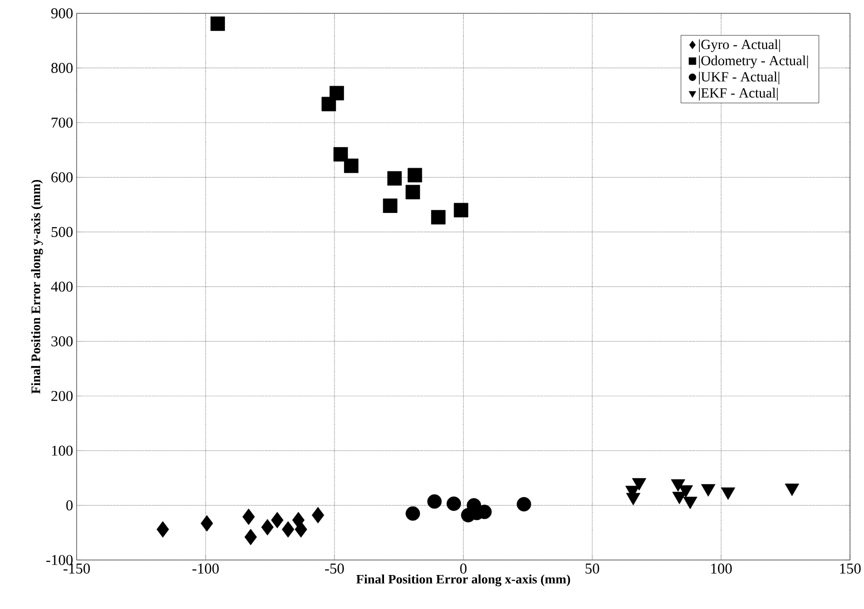 The image size is (864, 609). What do you see at coordinates (334, 569) in the screenshot?
I see `x-tick-label: -50` at bounding box center [334, 569].